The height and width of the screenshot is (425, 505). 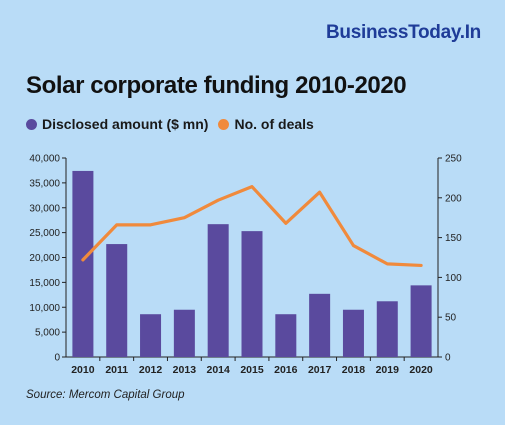 I want to click on deals-point-2018, so click(x=353, y=245).